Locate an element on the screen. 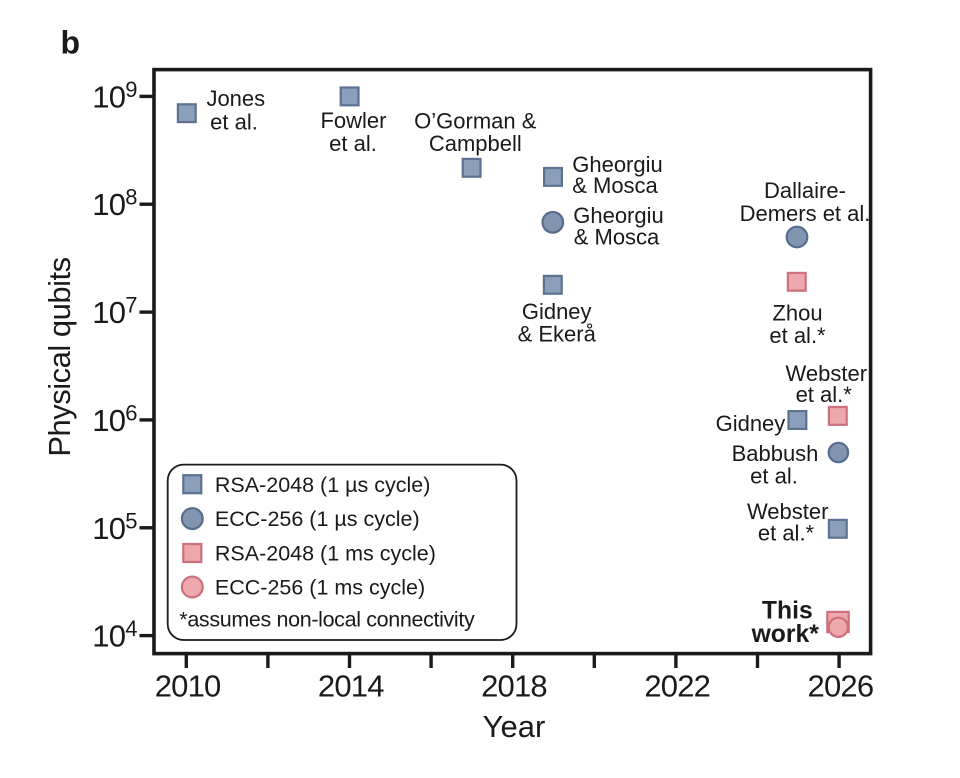 The image size is (960, 778). svg-text: ECC-256 (1 ms cycle) is located at coordinates (320, 588).